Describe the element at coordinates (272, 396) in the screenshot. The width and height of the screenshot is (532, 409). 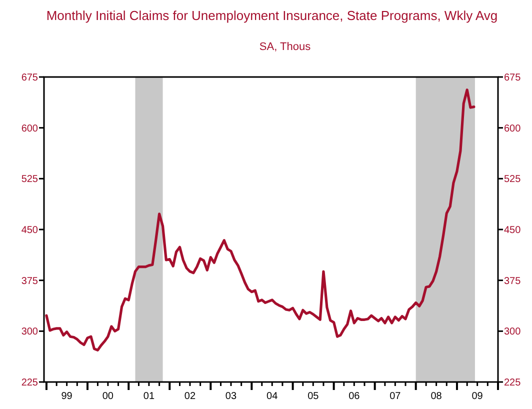
I see `x-tick-label: 04` at that location.